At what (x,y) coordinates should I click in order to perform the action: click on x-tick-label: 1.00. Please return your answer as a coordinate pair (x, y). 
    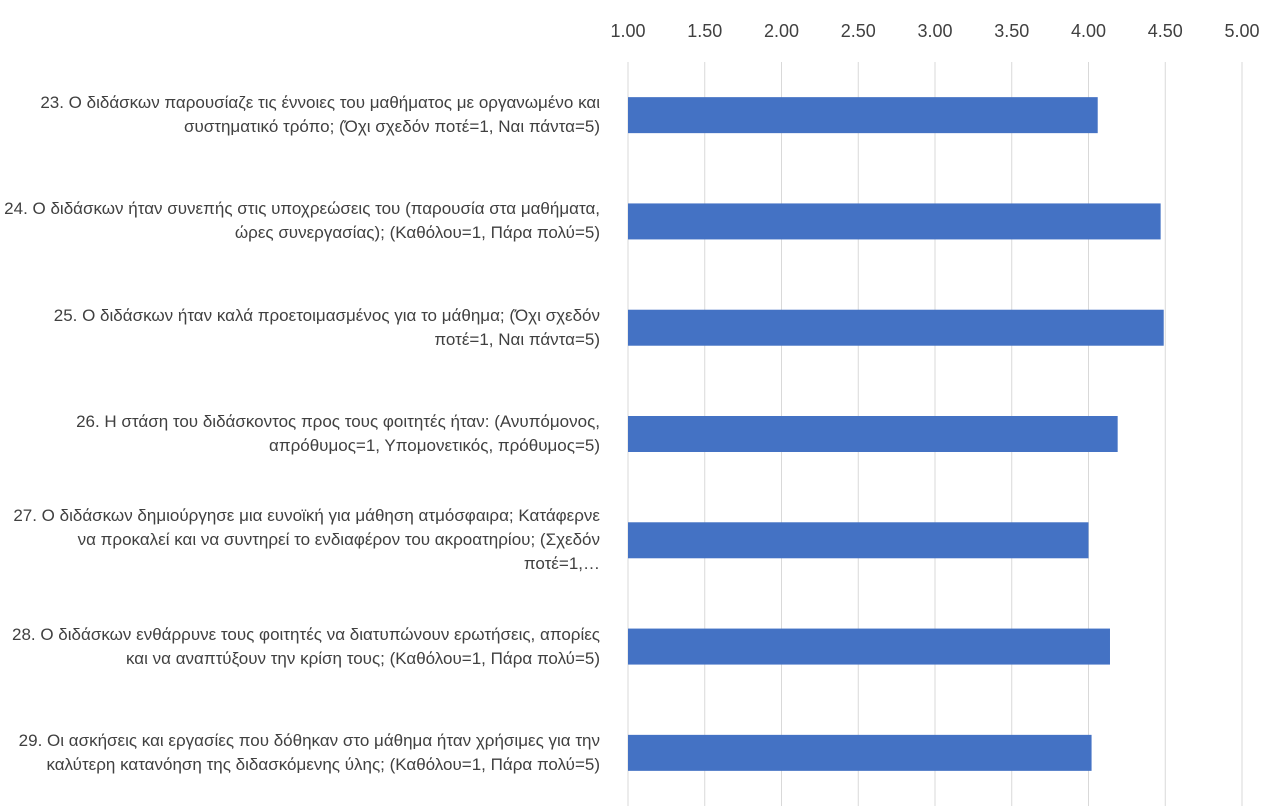
    Looking at the image, I should click on (627, 31).